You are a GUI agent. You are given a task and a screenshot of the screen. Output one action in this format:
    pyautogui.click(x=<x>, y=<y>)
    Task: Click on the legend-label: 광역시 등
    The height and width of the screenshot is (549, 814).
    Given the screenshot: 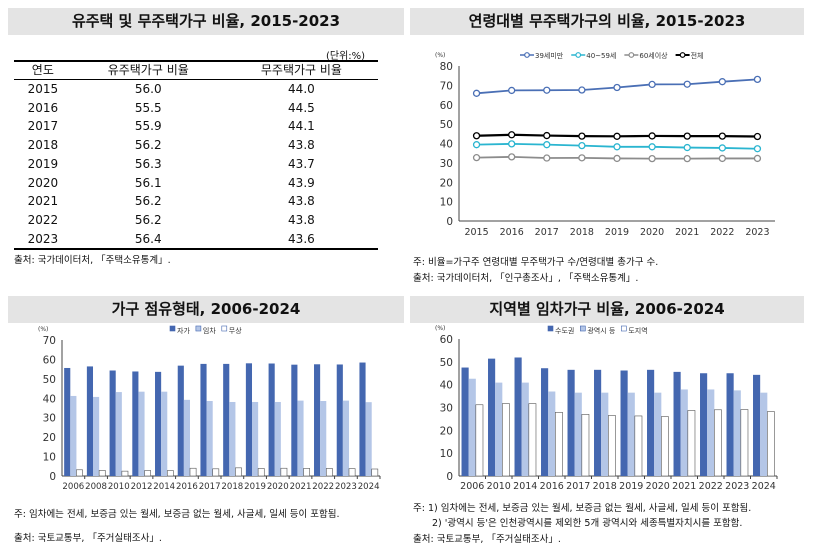 What is the action you would take?
    pyautogui.click(x=601, y=330)
    